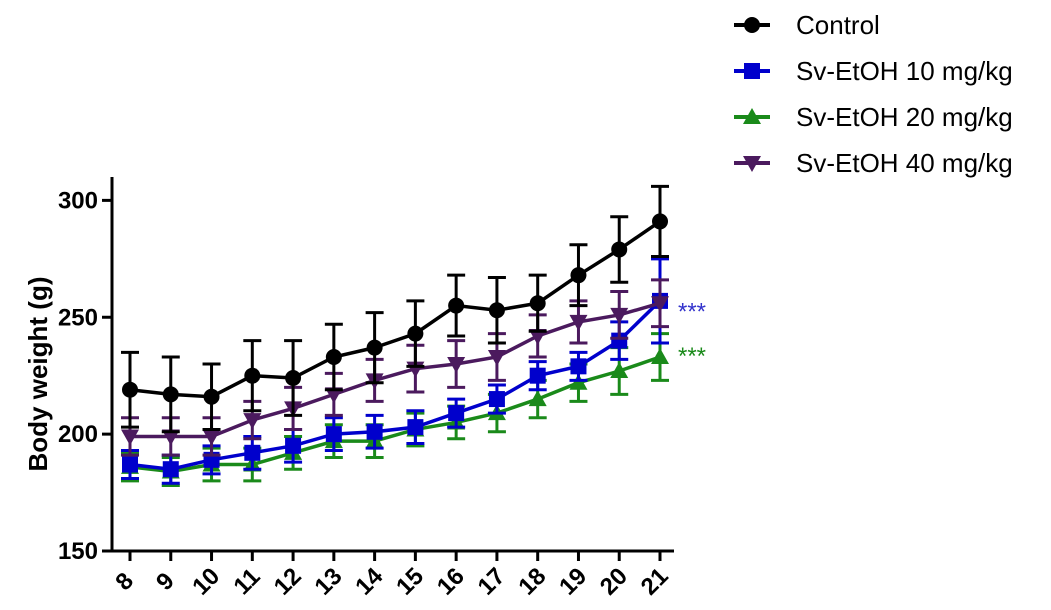  What do you see at coordinates (395, 370) in the screenshot?
I see `series-line` at bounding box center [395, 370].